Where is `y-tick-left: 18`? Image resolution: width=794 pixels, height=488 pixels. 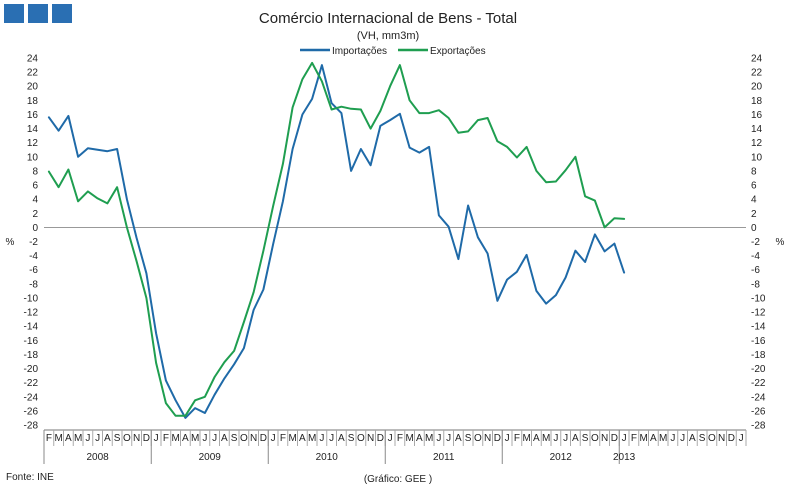 y-tick-left: 18 is located at coordinates (33, 101).